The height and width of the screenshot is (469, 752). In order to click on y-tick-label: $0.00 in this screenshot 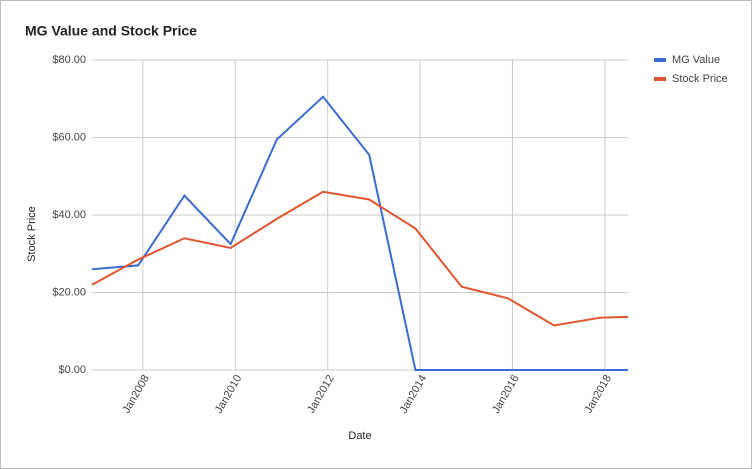, I will do `click(72, 370)`.